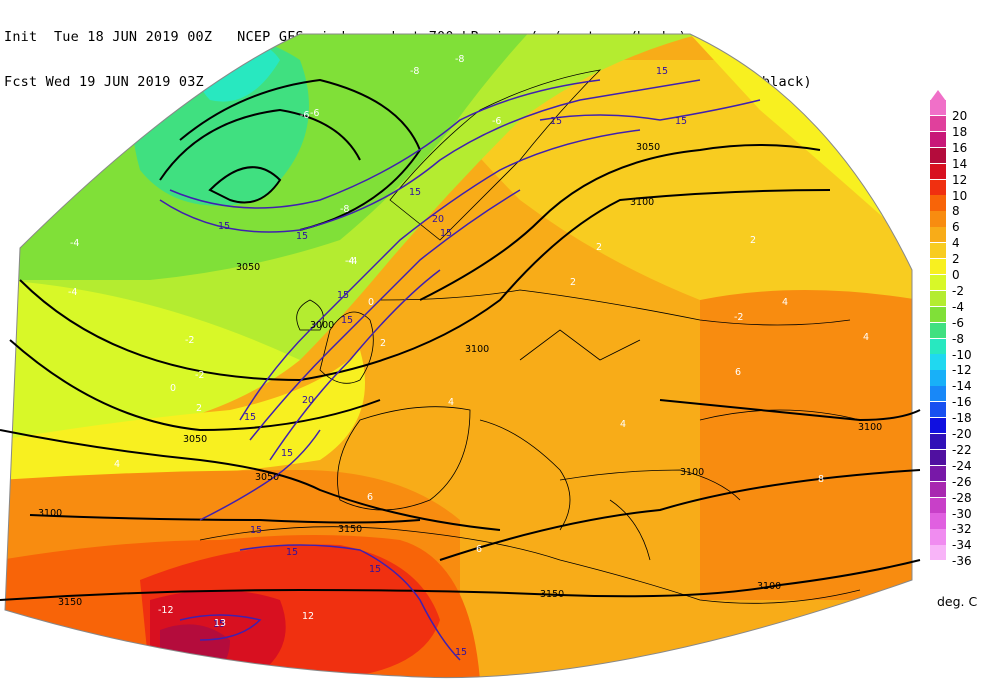 This screenshot has width=1000, height=680. Describe the element at coordinates (960, 116) in the screenshot. I see `colorbar-label: 20` at that location.